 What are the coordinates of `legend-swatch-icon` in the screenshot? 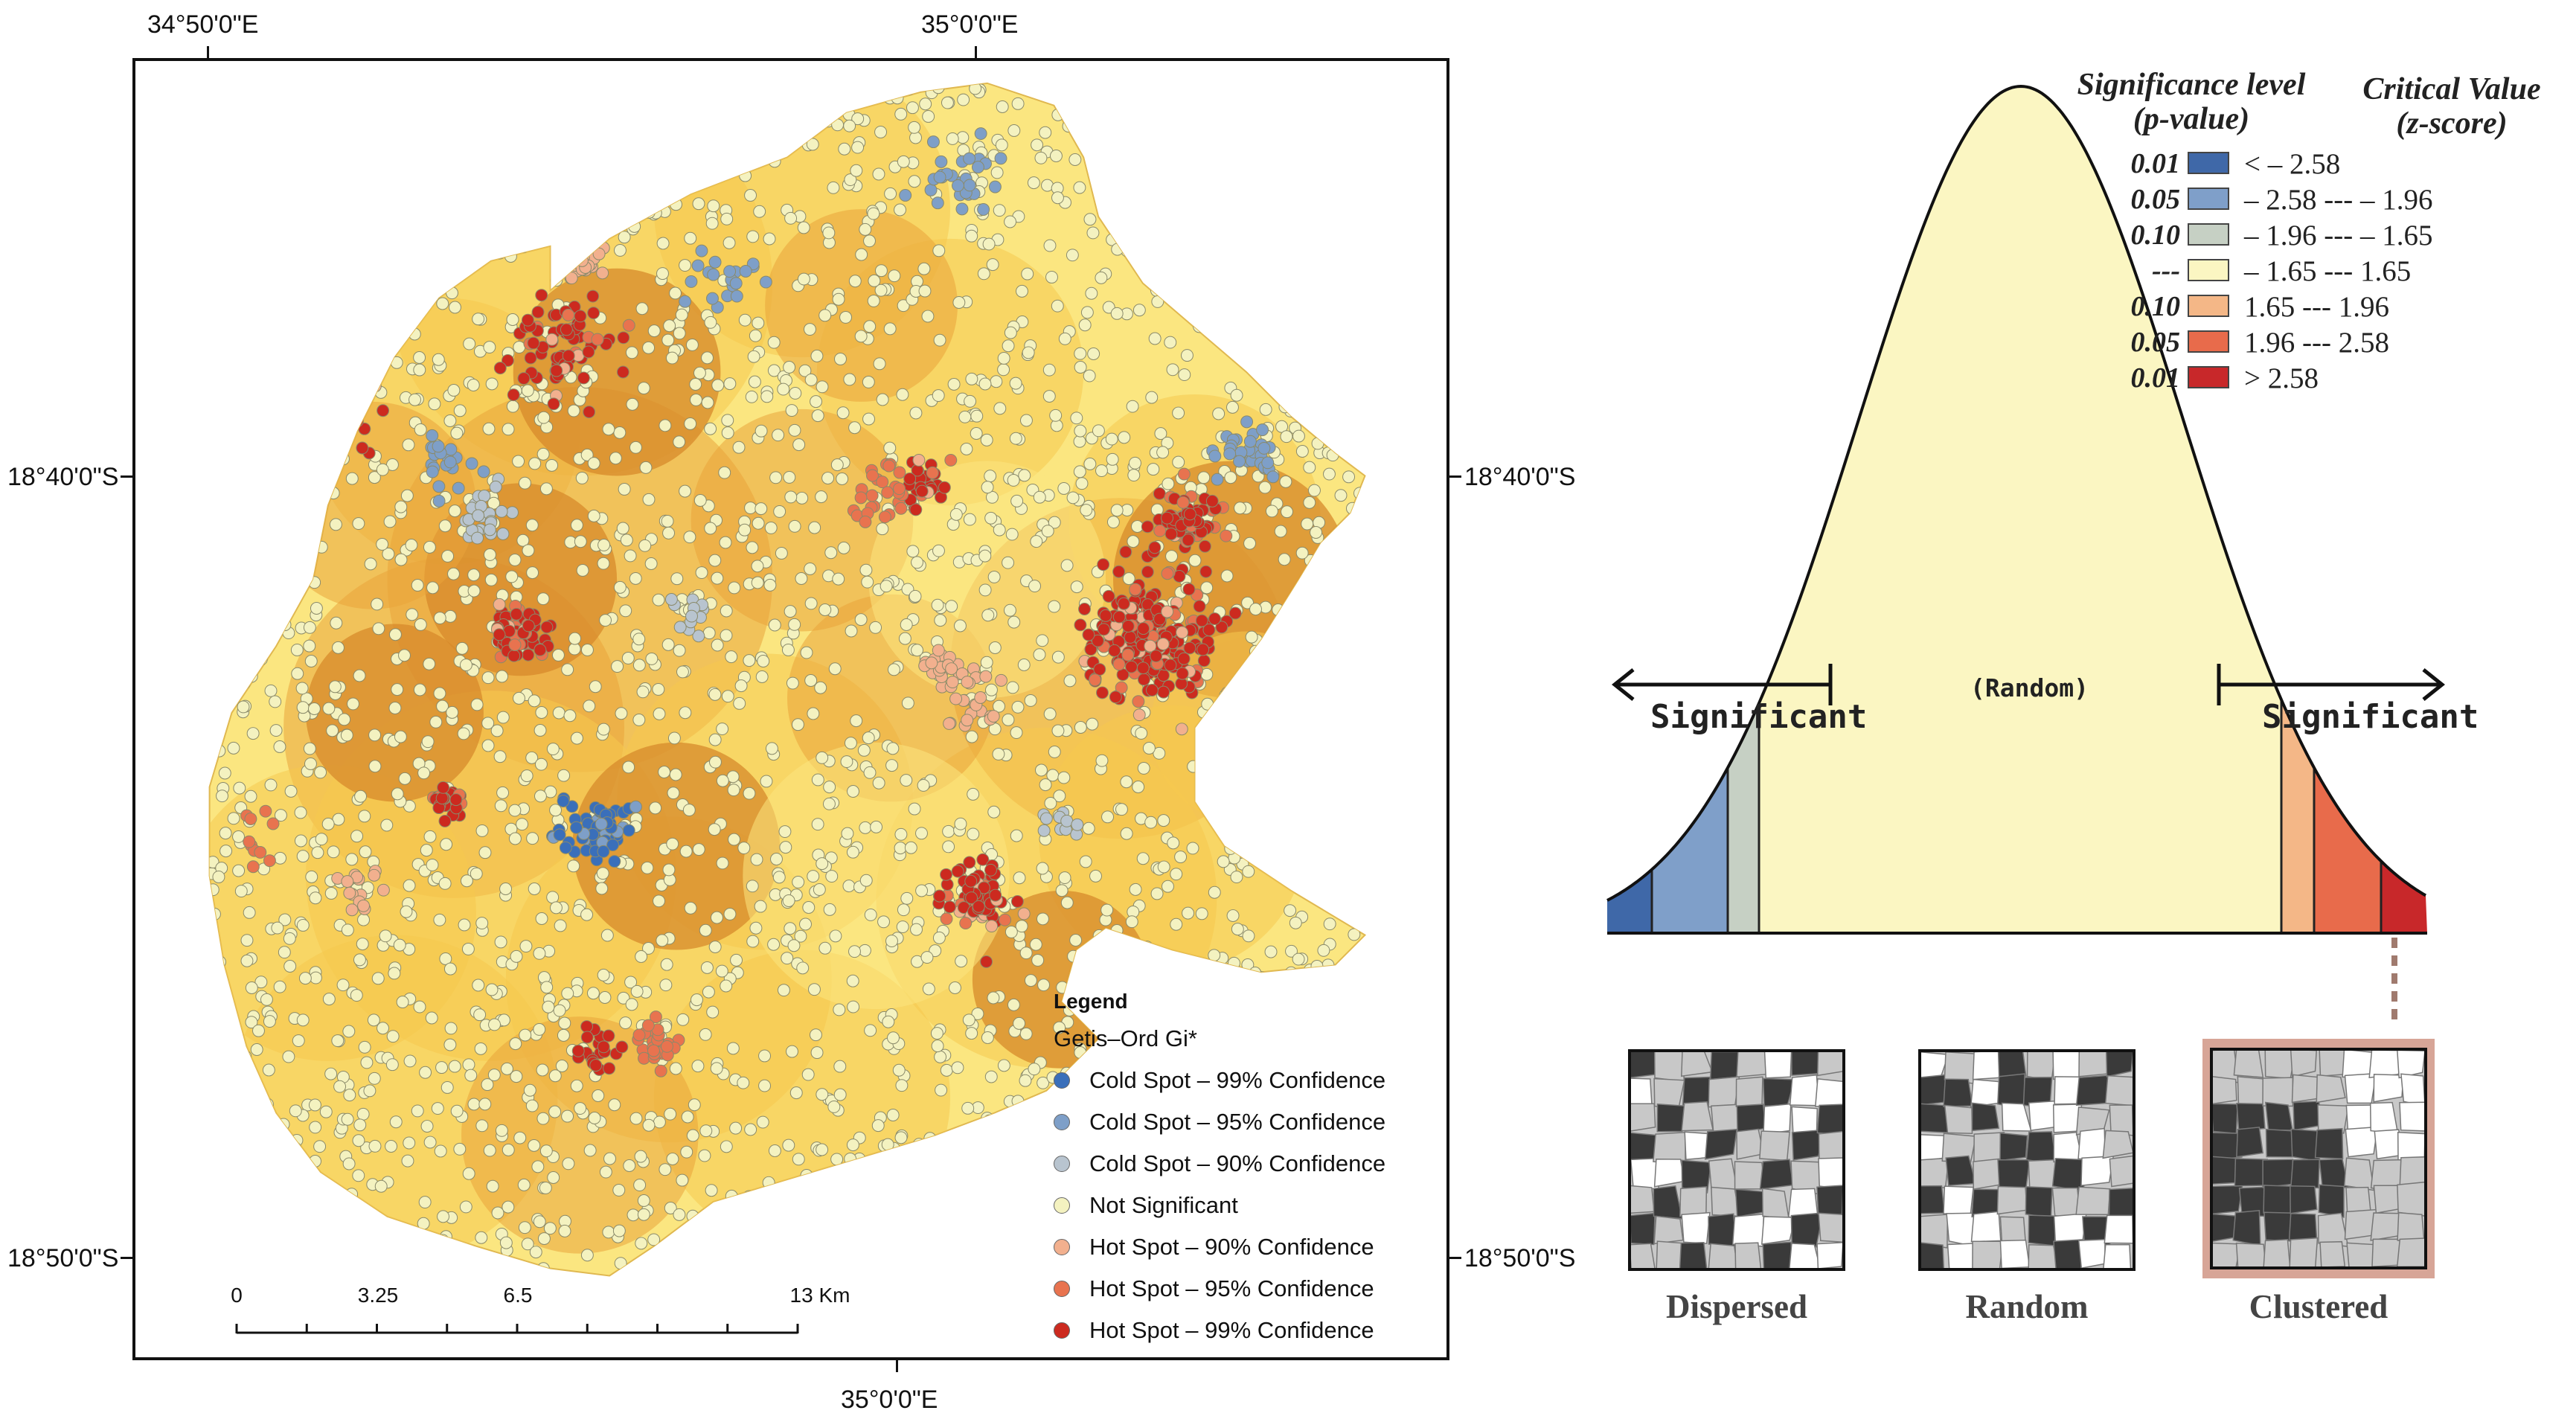 It's located at (1062, 1080).